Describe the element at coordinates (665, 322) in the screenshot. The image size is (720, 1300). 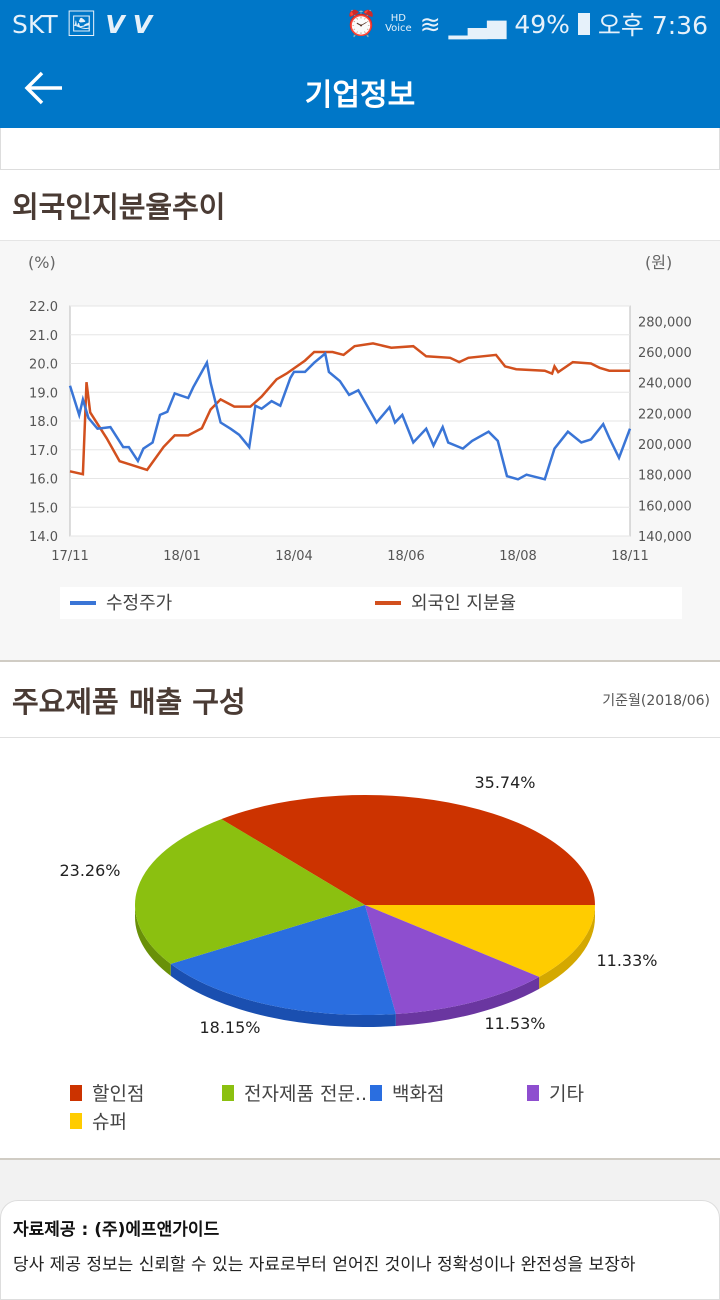
I see `y-right-tick-label: 280,000` at that location.